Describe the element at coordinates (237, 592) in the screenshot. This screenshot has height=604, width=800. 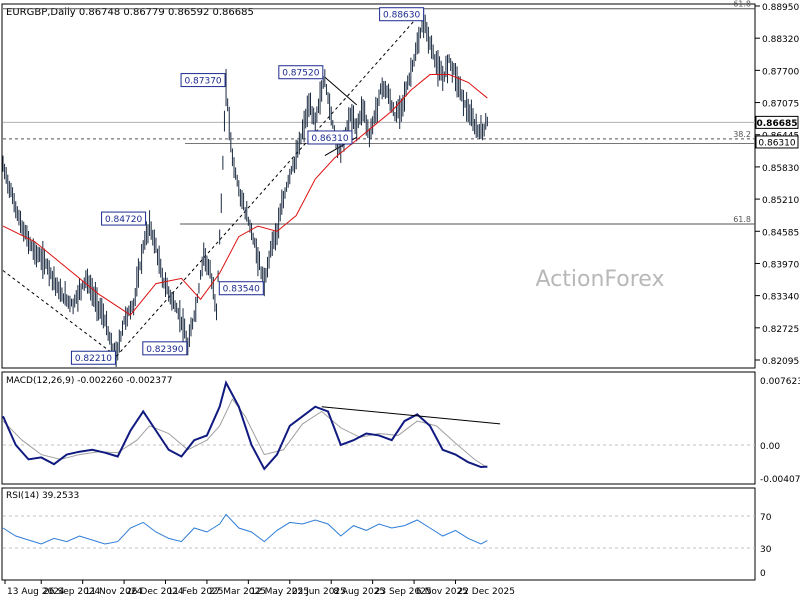
I see `x-tick-label: 27 Mar 2025` at that location.